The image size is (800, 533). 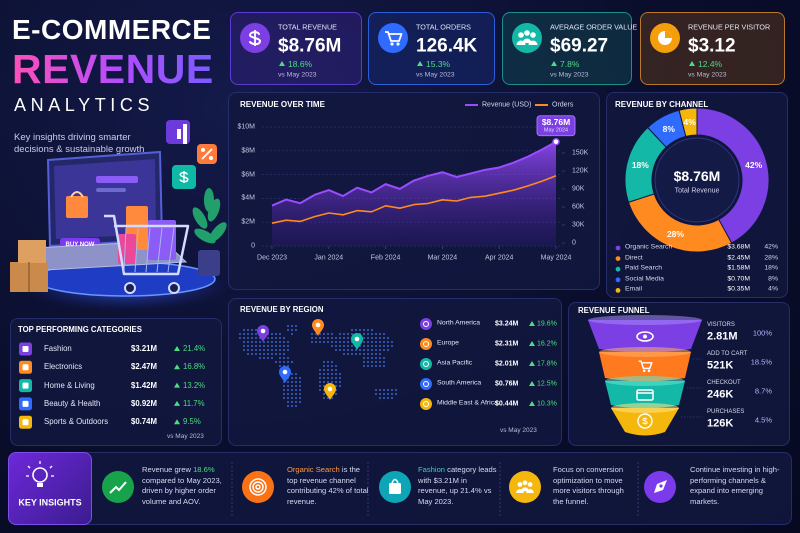 I want to click on category-icon-glyph, so click(x=25, y=403).